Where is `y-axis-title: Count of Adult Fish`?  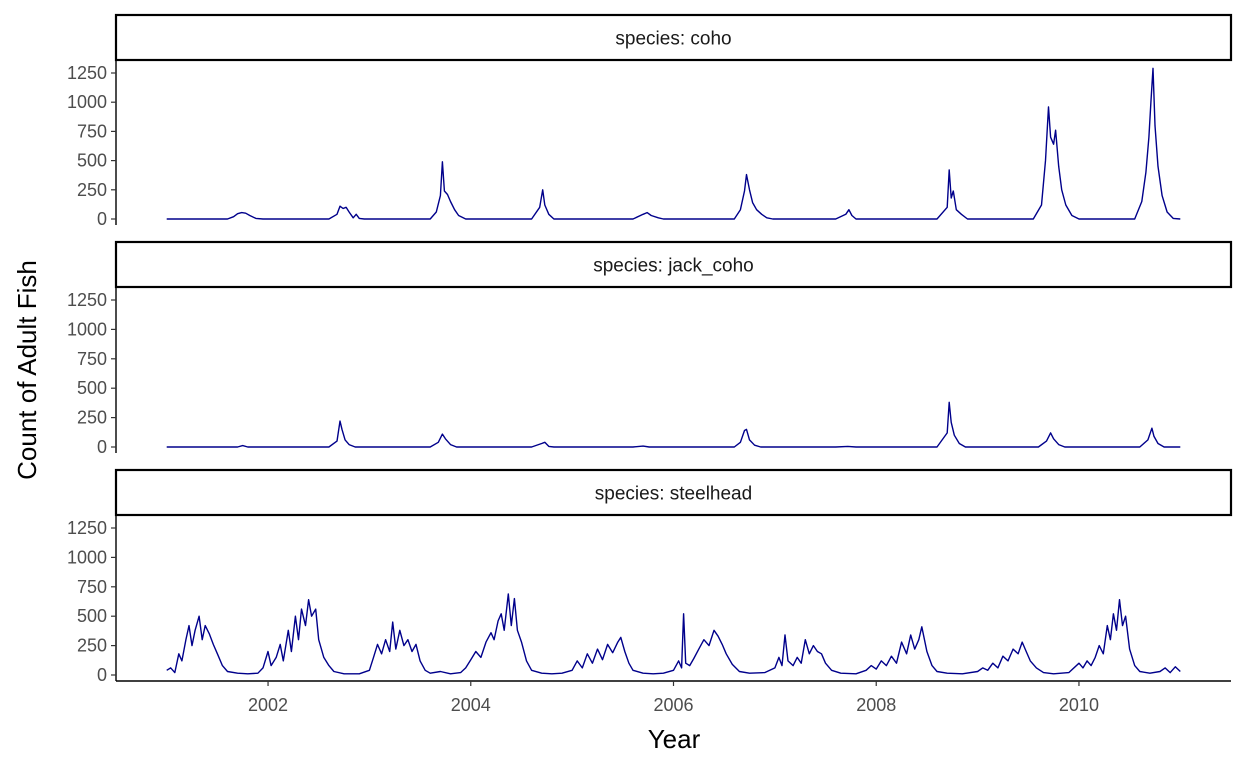
y-axis-title: Count of Adult Fish is located at coordinates (27, 370).